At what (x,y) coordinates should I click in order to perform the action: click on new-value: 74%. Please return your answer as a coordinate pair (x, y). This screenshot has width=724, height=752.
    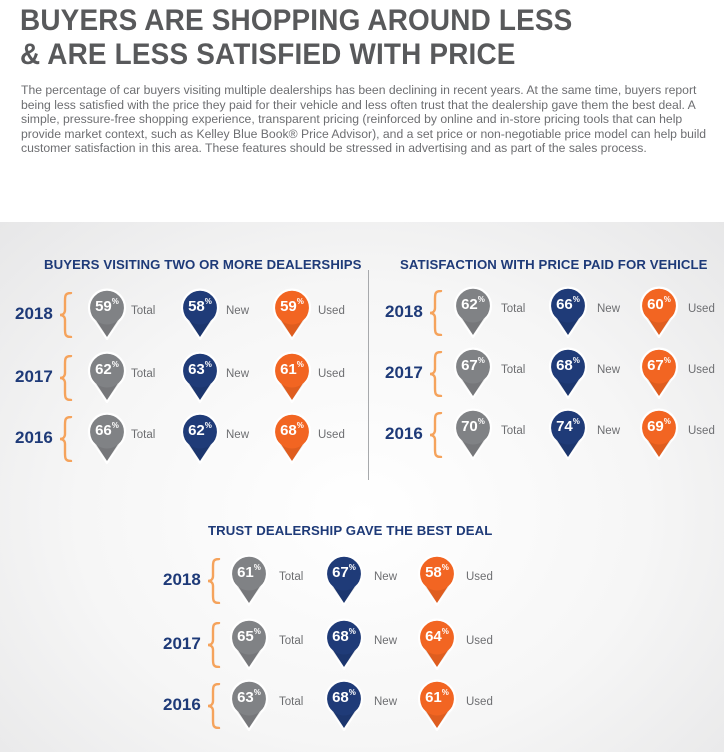
    Looking at the image, I should click on (568, 426).